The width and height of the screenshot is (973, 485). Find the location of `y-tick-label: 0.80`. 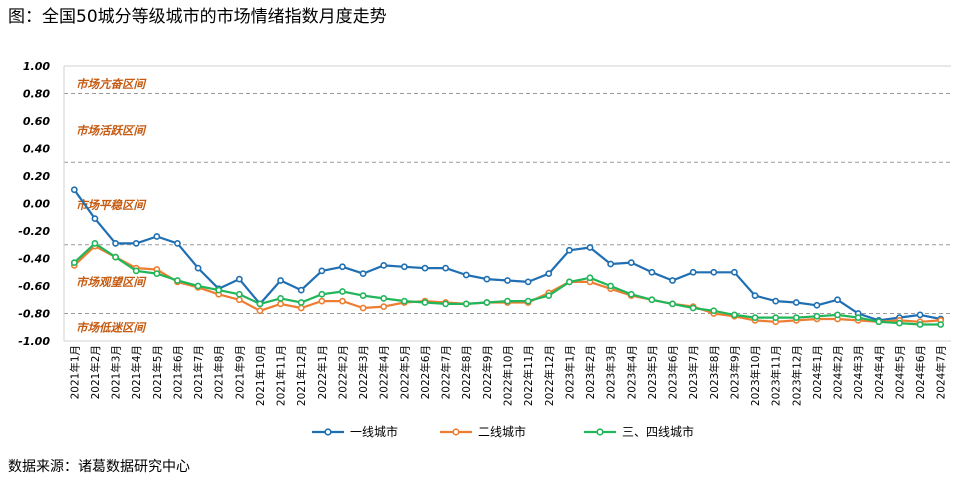

y-tick-label: 0.80 is located at coordinates (36, 94).